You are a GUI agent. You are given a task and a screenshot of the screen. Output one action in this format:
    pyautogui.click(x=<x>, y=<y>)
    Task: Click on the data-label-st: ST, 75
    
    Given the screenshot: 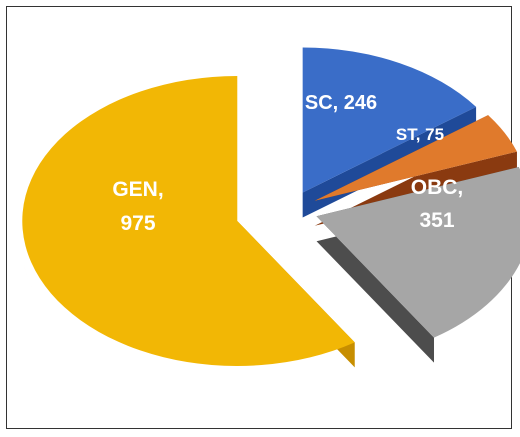 What is the action you would take?
    pyautogui.click(x=420, y=134)
    